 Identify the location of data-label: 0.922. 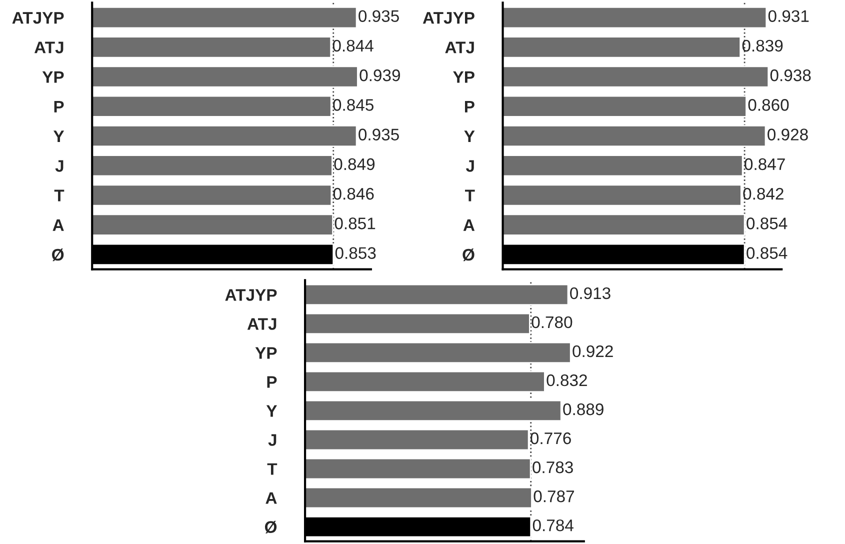
(592, 351).